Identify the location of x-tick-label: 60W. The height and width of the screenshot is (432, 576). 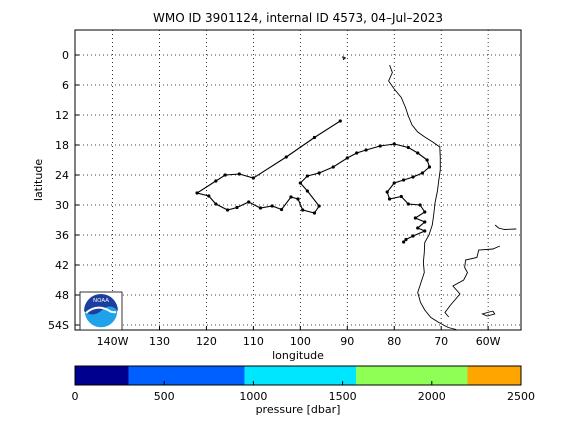
(488, 341).